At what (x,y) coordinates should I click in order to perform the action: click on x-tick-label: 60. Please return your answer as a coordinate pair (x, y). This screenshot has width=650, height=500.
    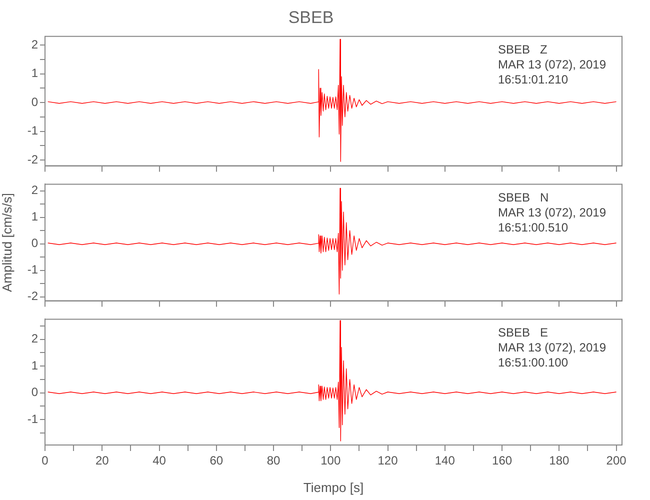
    Looking at the image, I should click on (217, 461).